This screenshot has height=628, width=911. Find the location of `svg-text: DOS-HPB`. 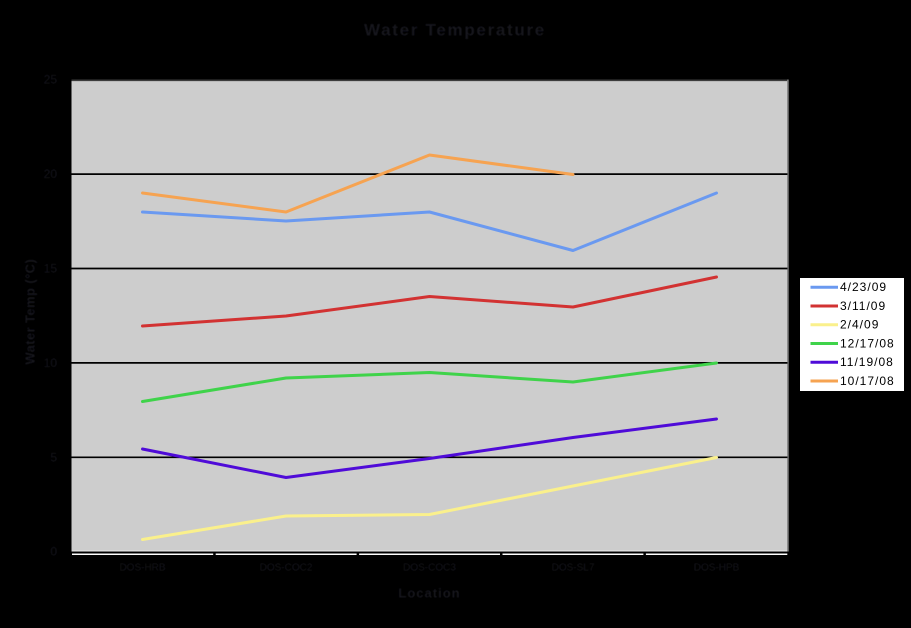

svg-text: DOS-HPB is located at coordinates (717, 568).